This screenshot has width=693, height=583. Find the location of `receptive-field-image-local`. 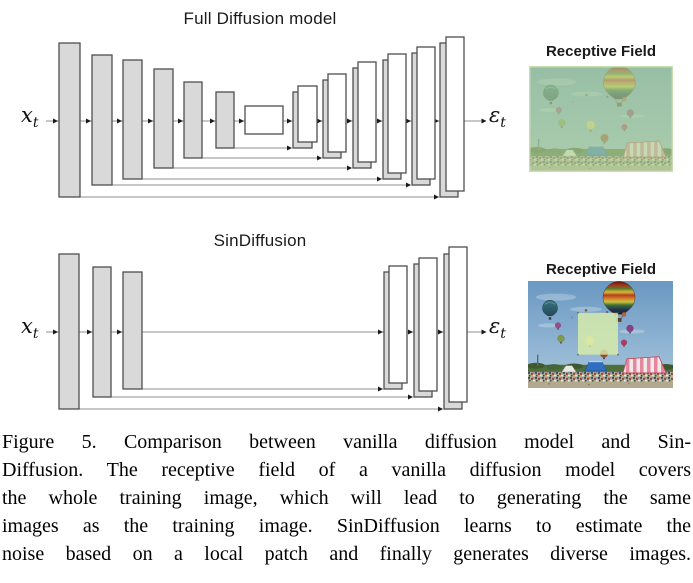

receptive-field-image-local is located at coordinates (600, 334).